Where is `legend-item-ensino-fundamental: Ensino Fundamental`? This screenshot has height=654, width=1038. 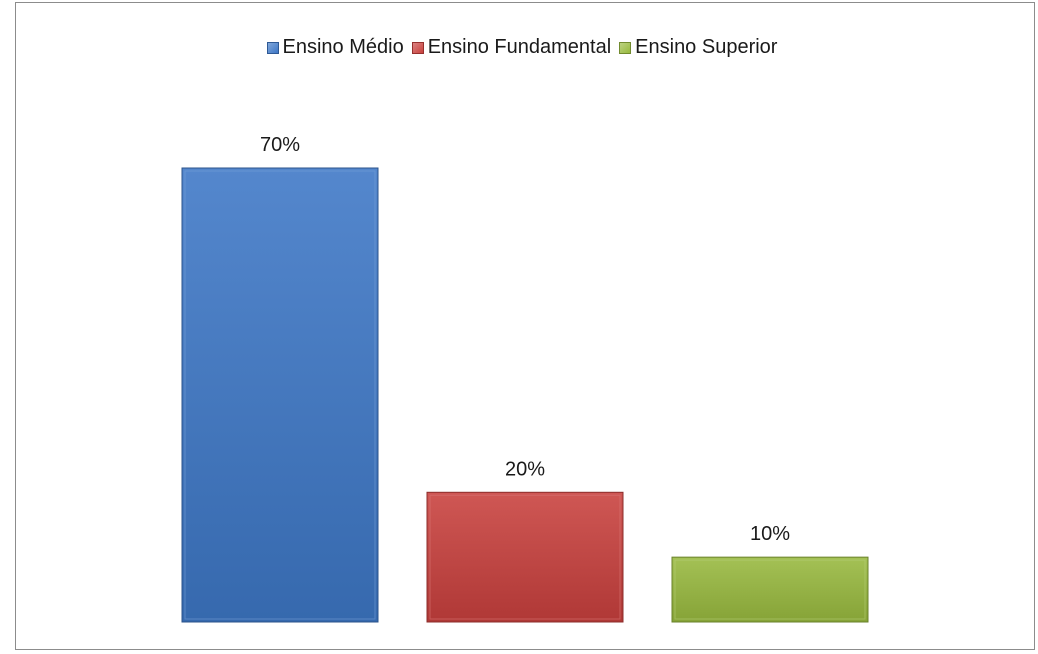
legend-item-ensino-fundamental: Ensino Fundamental is located at coordinates (511, 47).